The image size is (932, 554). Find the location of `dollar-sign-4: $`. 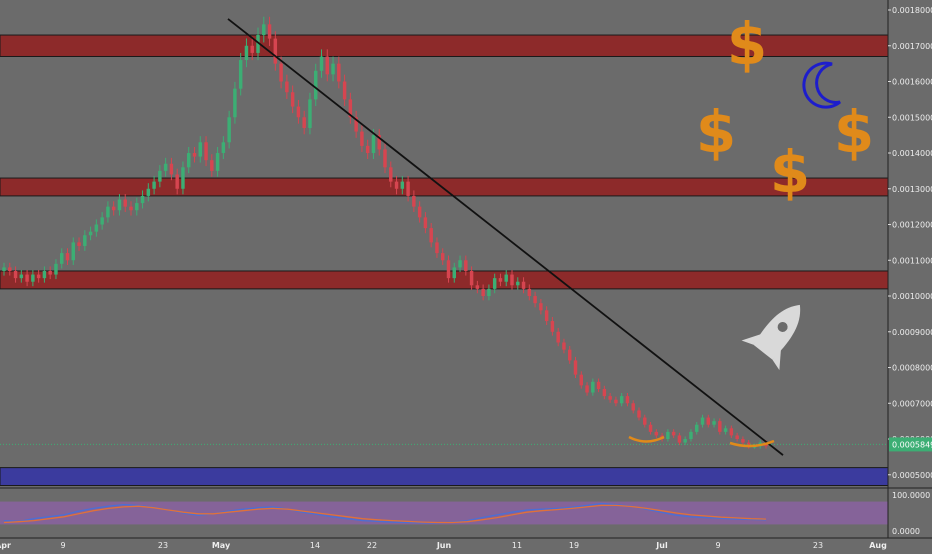

dollar-sign-4: $ is located at coordinates (790, 172).